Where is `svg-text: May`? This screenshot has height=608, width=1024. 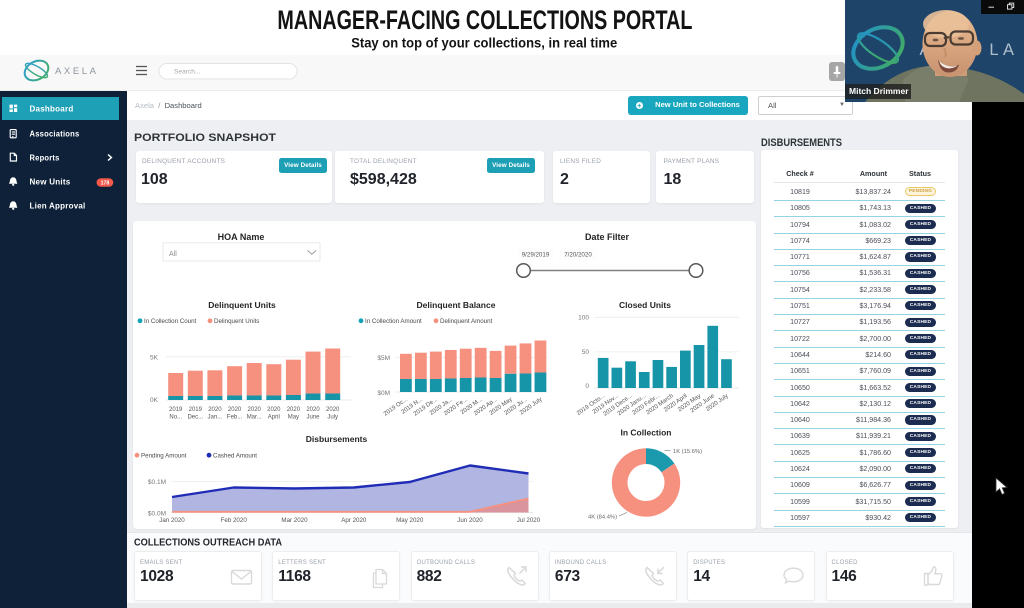 svg-text: May is located at coordinates (293, 418).